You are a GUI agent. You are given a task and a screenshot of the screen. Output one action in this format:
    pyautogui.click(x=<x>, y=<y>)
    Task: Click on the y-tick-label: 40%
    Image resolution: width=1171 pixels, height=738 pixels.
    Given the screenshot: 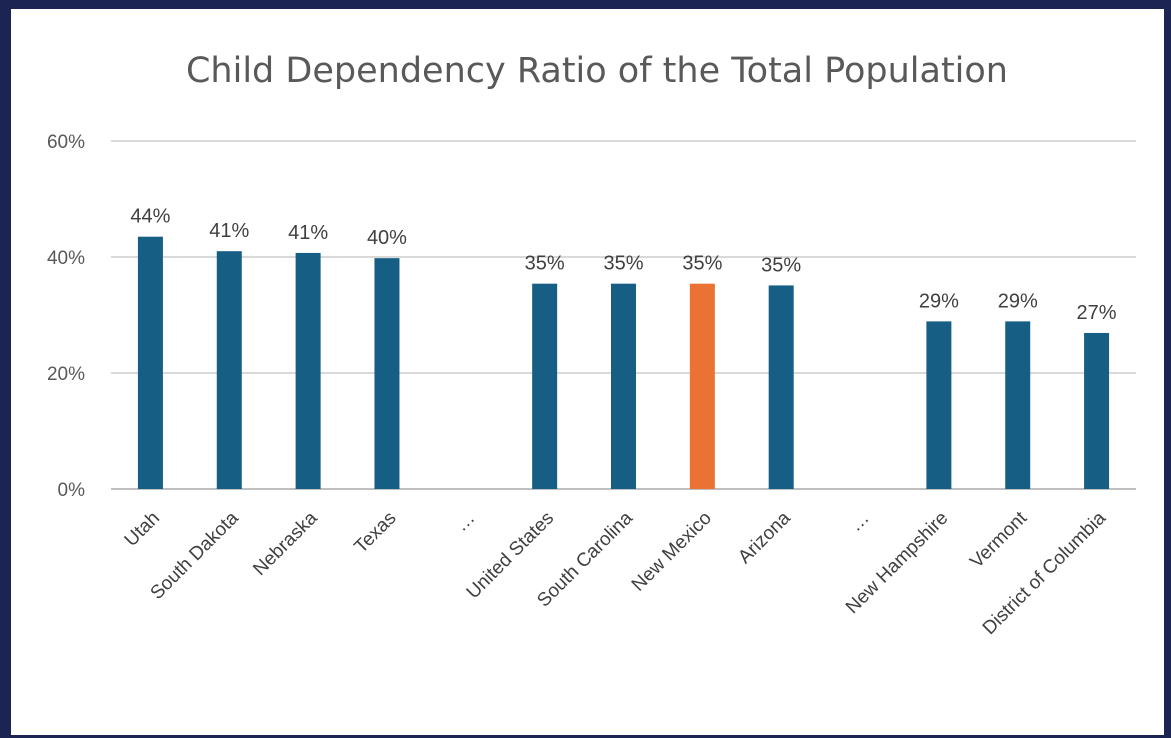 What is the action you would take?
    pyautogui.click(x=66, y=258)
    